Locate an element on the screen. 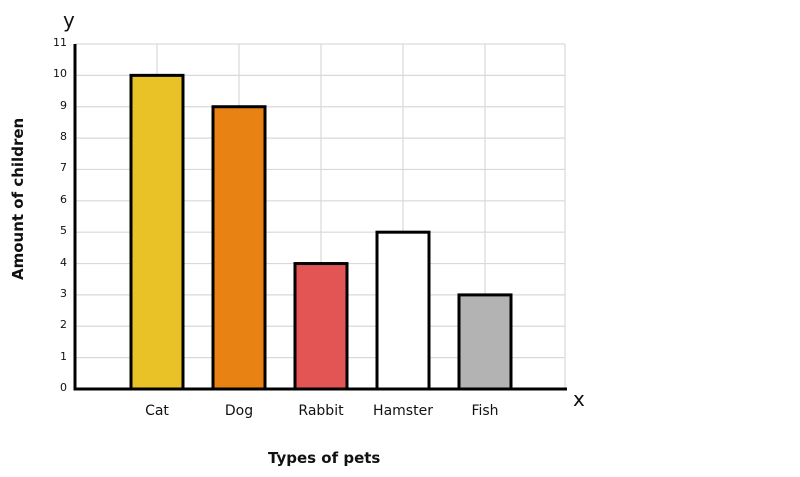 The width and height of the screenshot is (800, 477). y-tick-label: 5 is located at coordinates (63, 231).